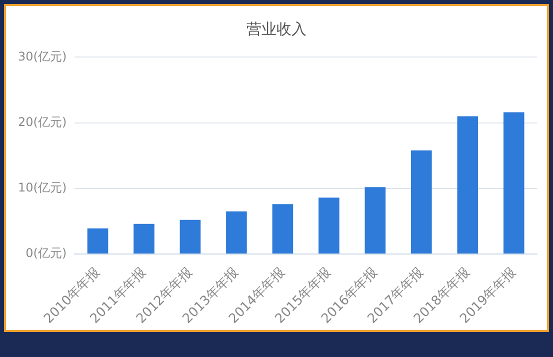 The width and height of the screenshot is (553, 357). Describe the element at coordinates (277, 29) in the screenshot. I see `chart-title: 营业收入` at that location.